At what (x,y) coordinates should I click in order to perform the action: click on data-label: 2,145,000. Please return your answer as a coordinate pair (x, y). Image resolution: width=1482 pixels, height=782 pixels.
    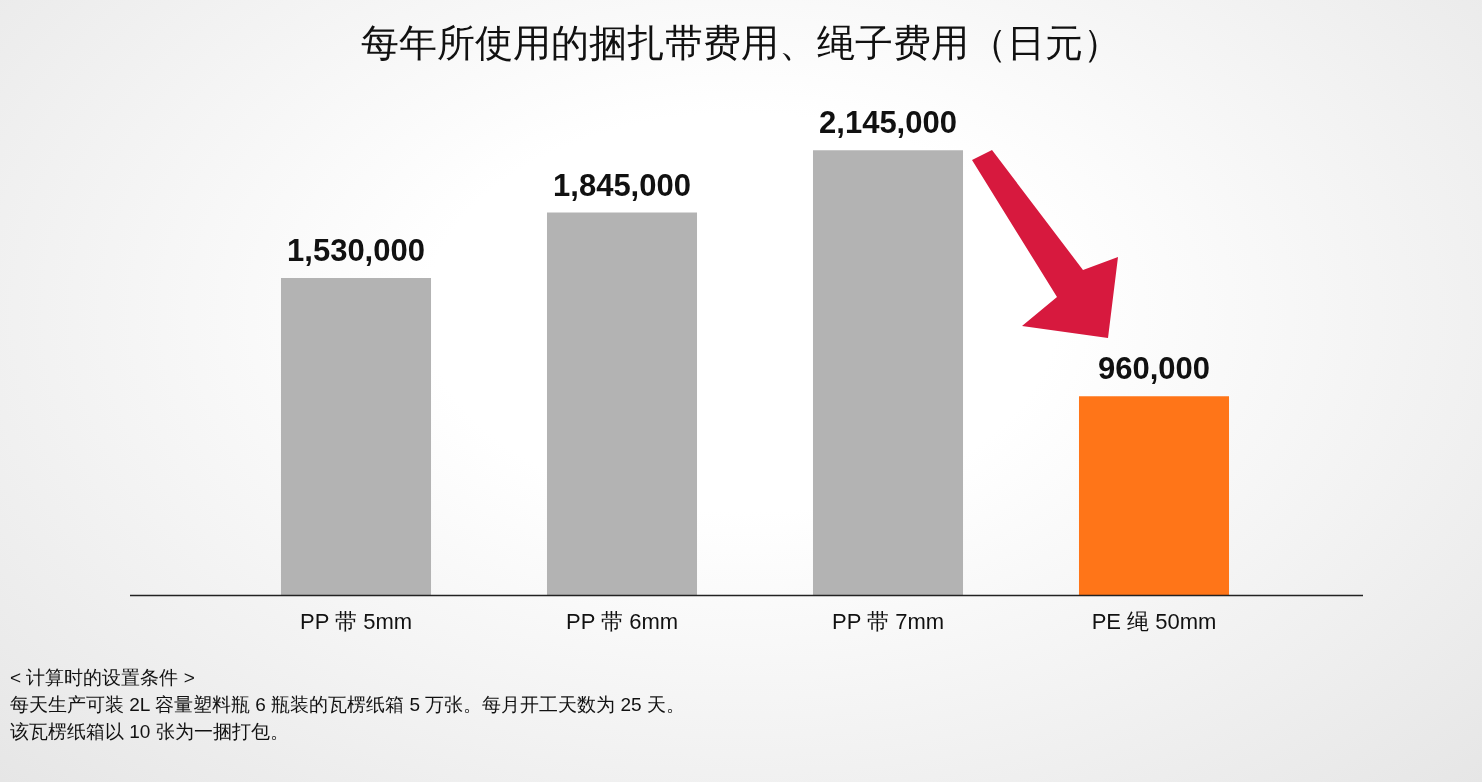
    Looking at the image, I should click on (888, 123).